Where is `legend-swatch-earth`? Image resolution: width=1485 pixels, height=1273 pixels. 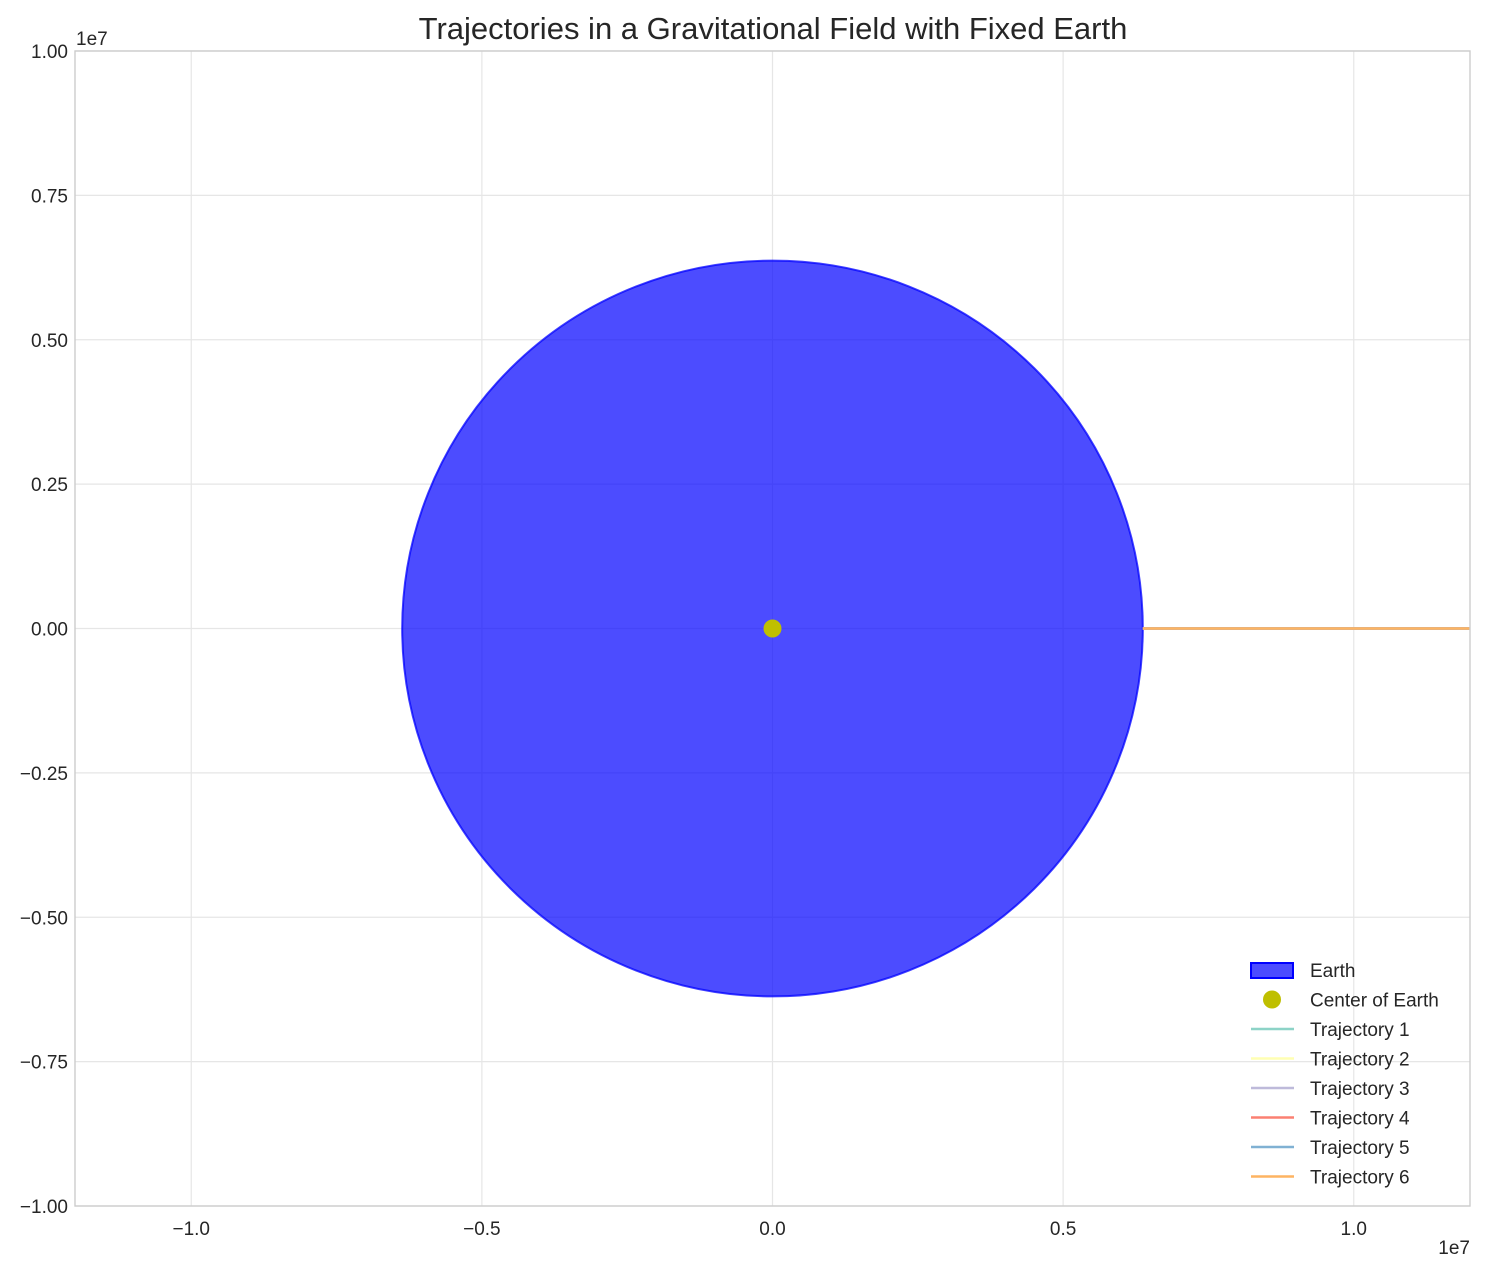 legend-swatch-earth is located at coordinates (1272, 970).